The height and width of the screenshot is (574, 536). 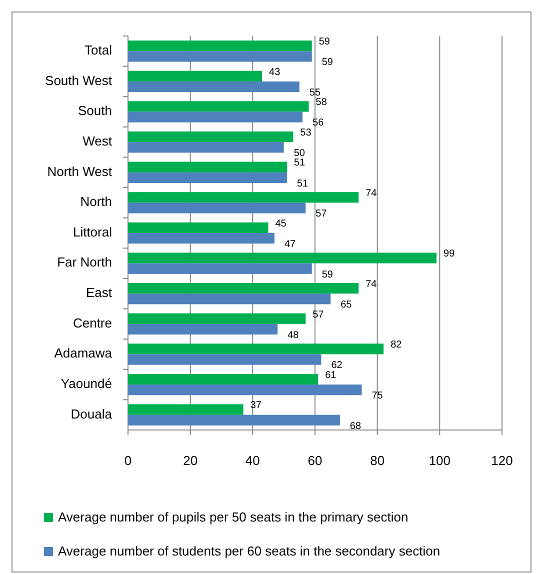 What do you see at coordinates (78, 80) in the screenshot?
I see `y-tick-label: South West` at bounding box center [78, 80].